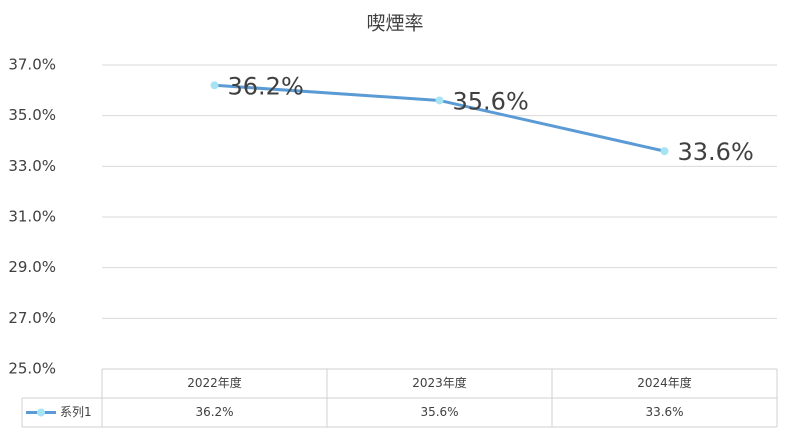 The height and width of the screenshot is (437, 787). What do you see at coordinates (32, 369) in the screenshot?
I see `y-tick-label: 25.0%` at bounding box center [32, 369].